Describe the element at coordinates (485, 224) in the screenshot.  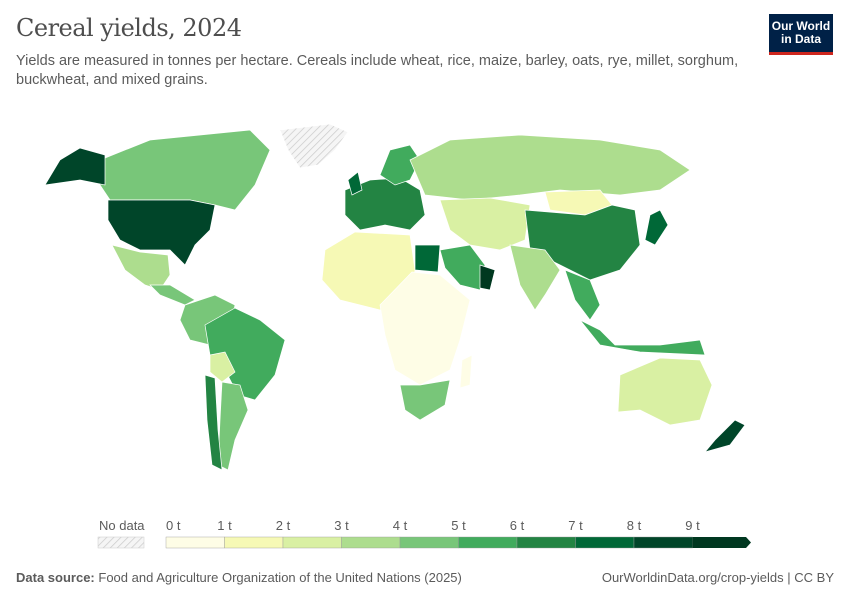
I see `region-central-asia` at that location.